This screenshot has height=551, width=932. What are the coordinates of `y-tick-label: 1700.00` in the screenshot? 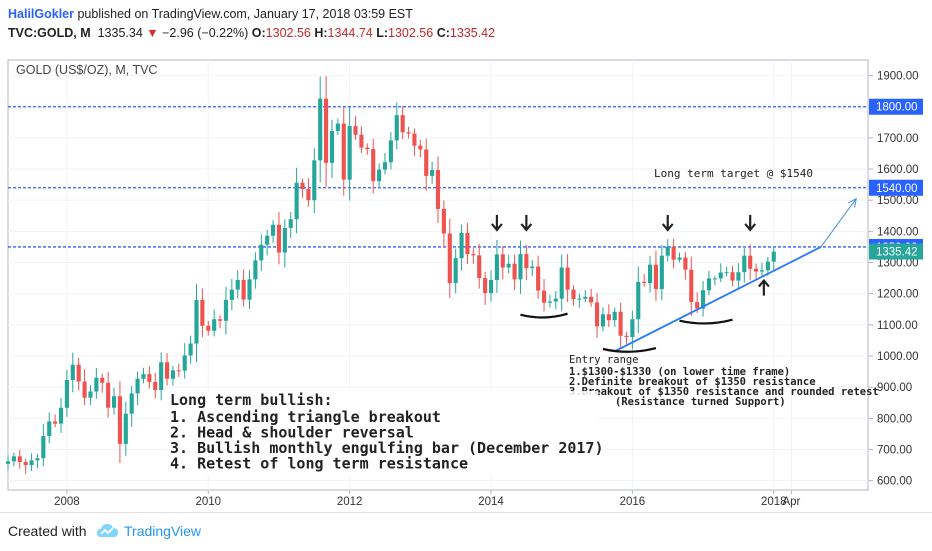 It's located at (898, 139).